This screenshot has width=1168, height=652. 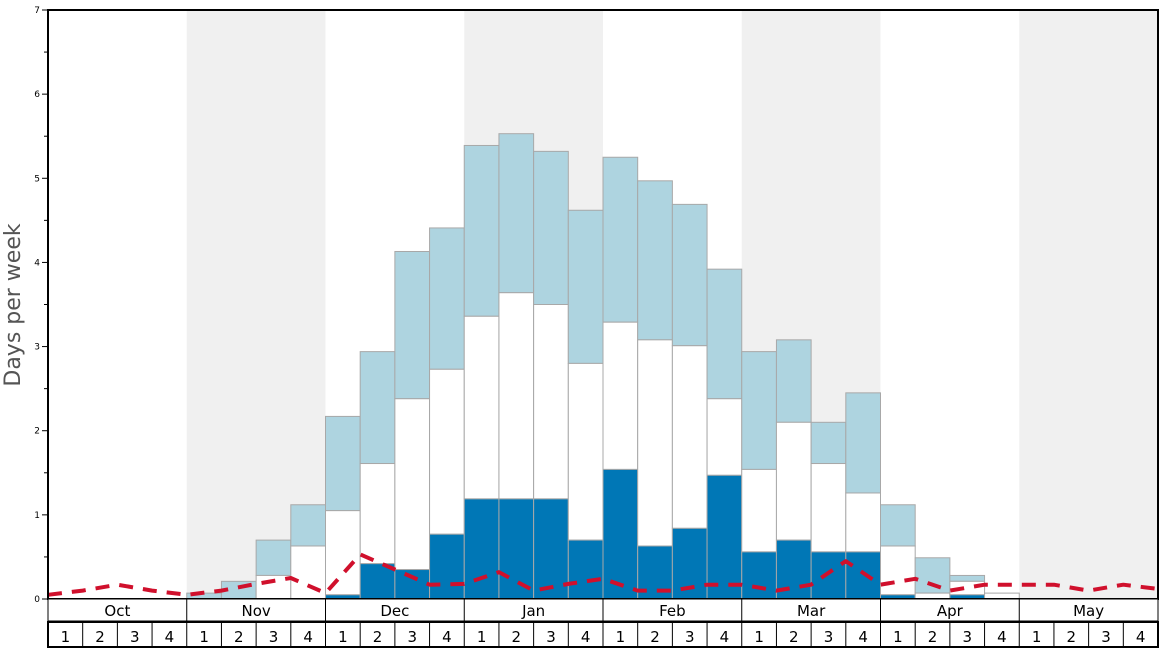 I want to click on y-axis: 0 1 2 3 4 5 6 7, so click(x=41, y=305).